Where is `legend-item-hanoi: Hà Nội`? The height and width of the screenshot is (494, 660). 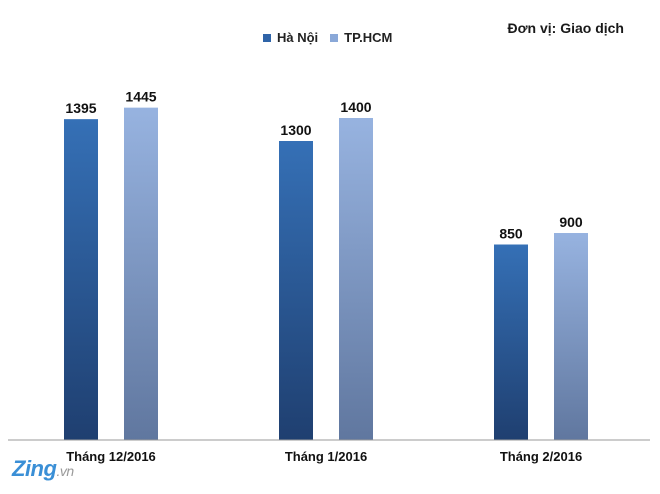 legend-item-hanoi: Hà Nội is located at coordinates (290, 37).